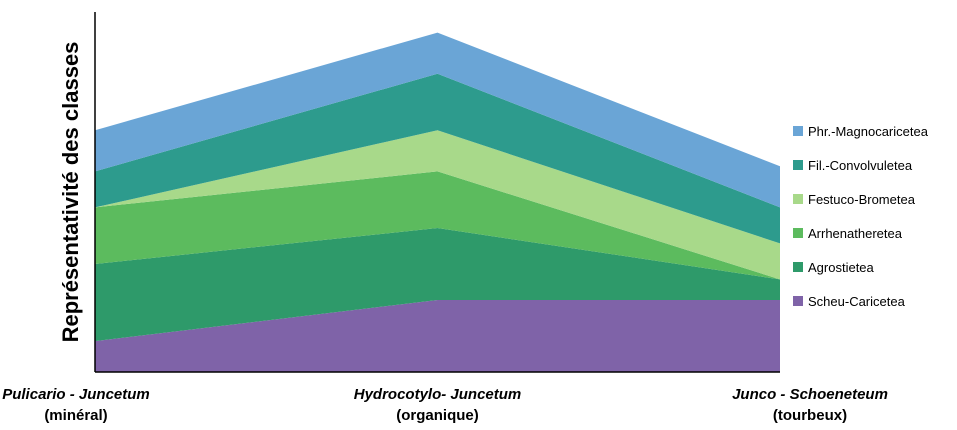  What do you see at coordinates (860, 165) in the screenshot?
I see `legend-label-1: Fil.-Convolvuletea` at bounding box center [860, 165].